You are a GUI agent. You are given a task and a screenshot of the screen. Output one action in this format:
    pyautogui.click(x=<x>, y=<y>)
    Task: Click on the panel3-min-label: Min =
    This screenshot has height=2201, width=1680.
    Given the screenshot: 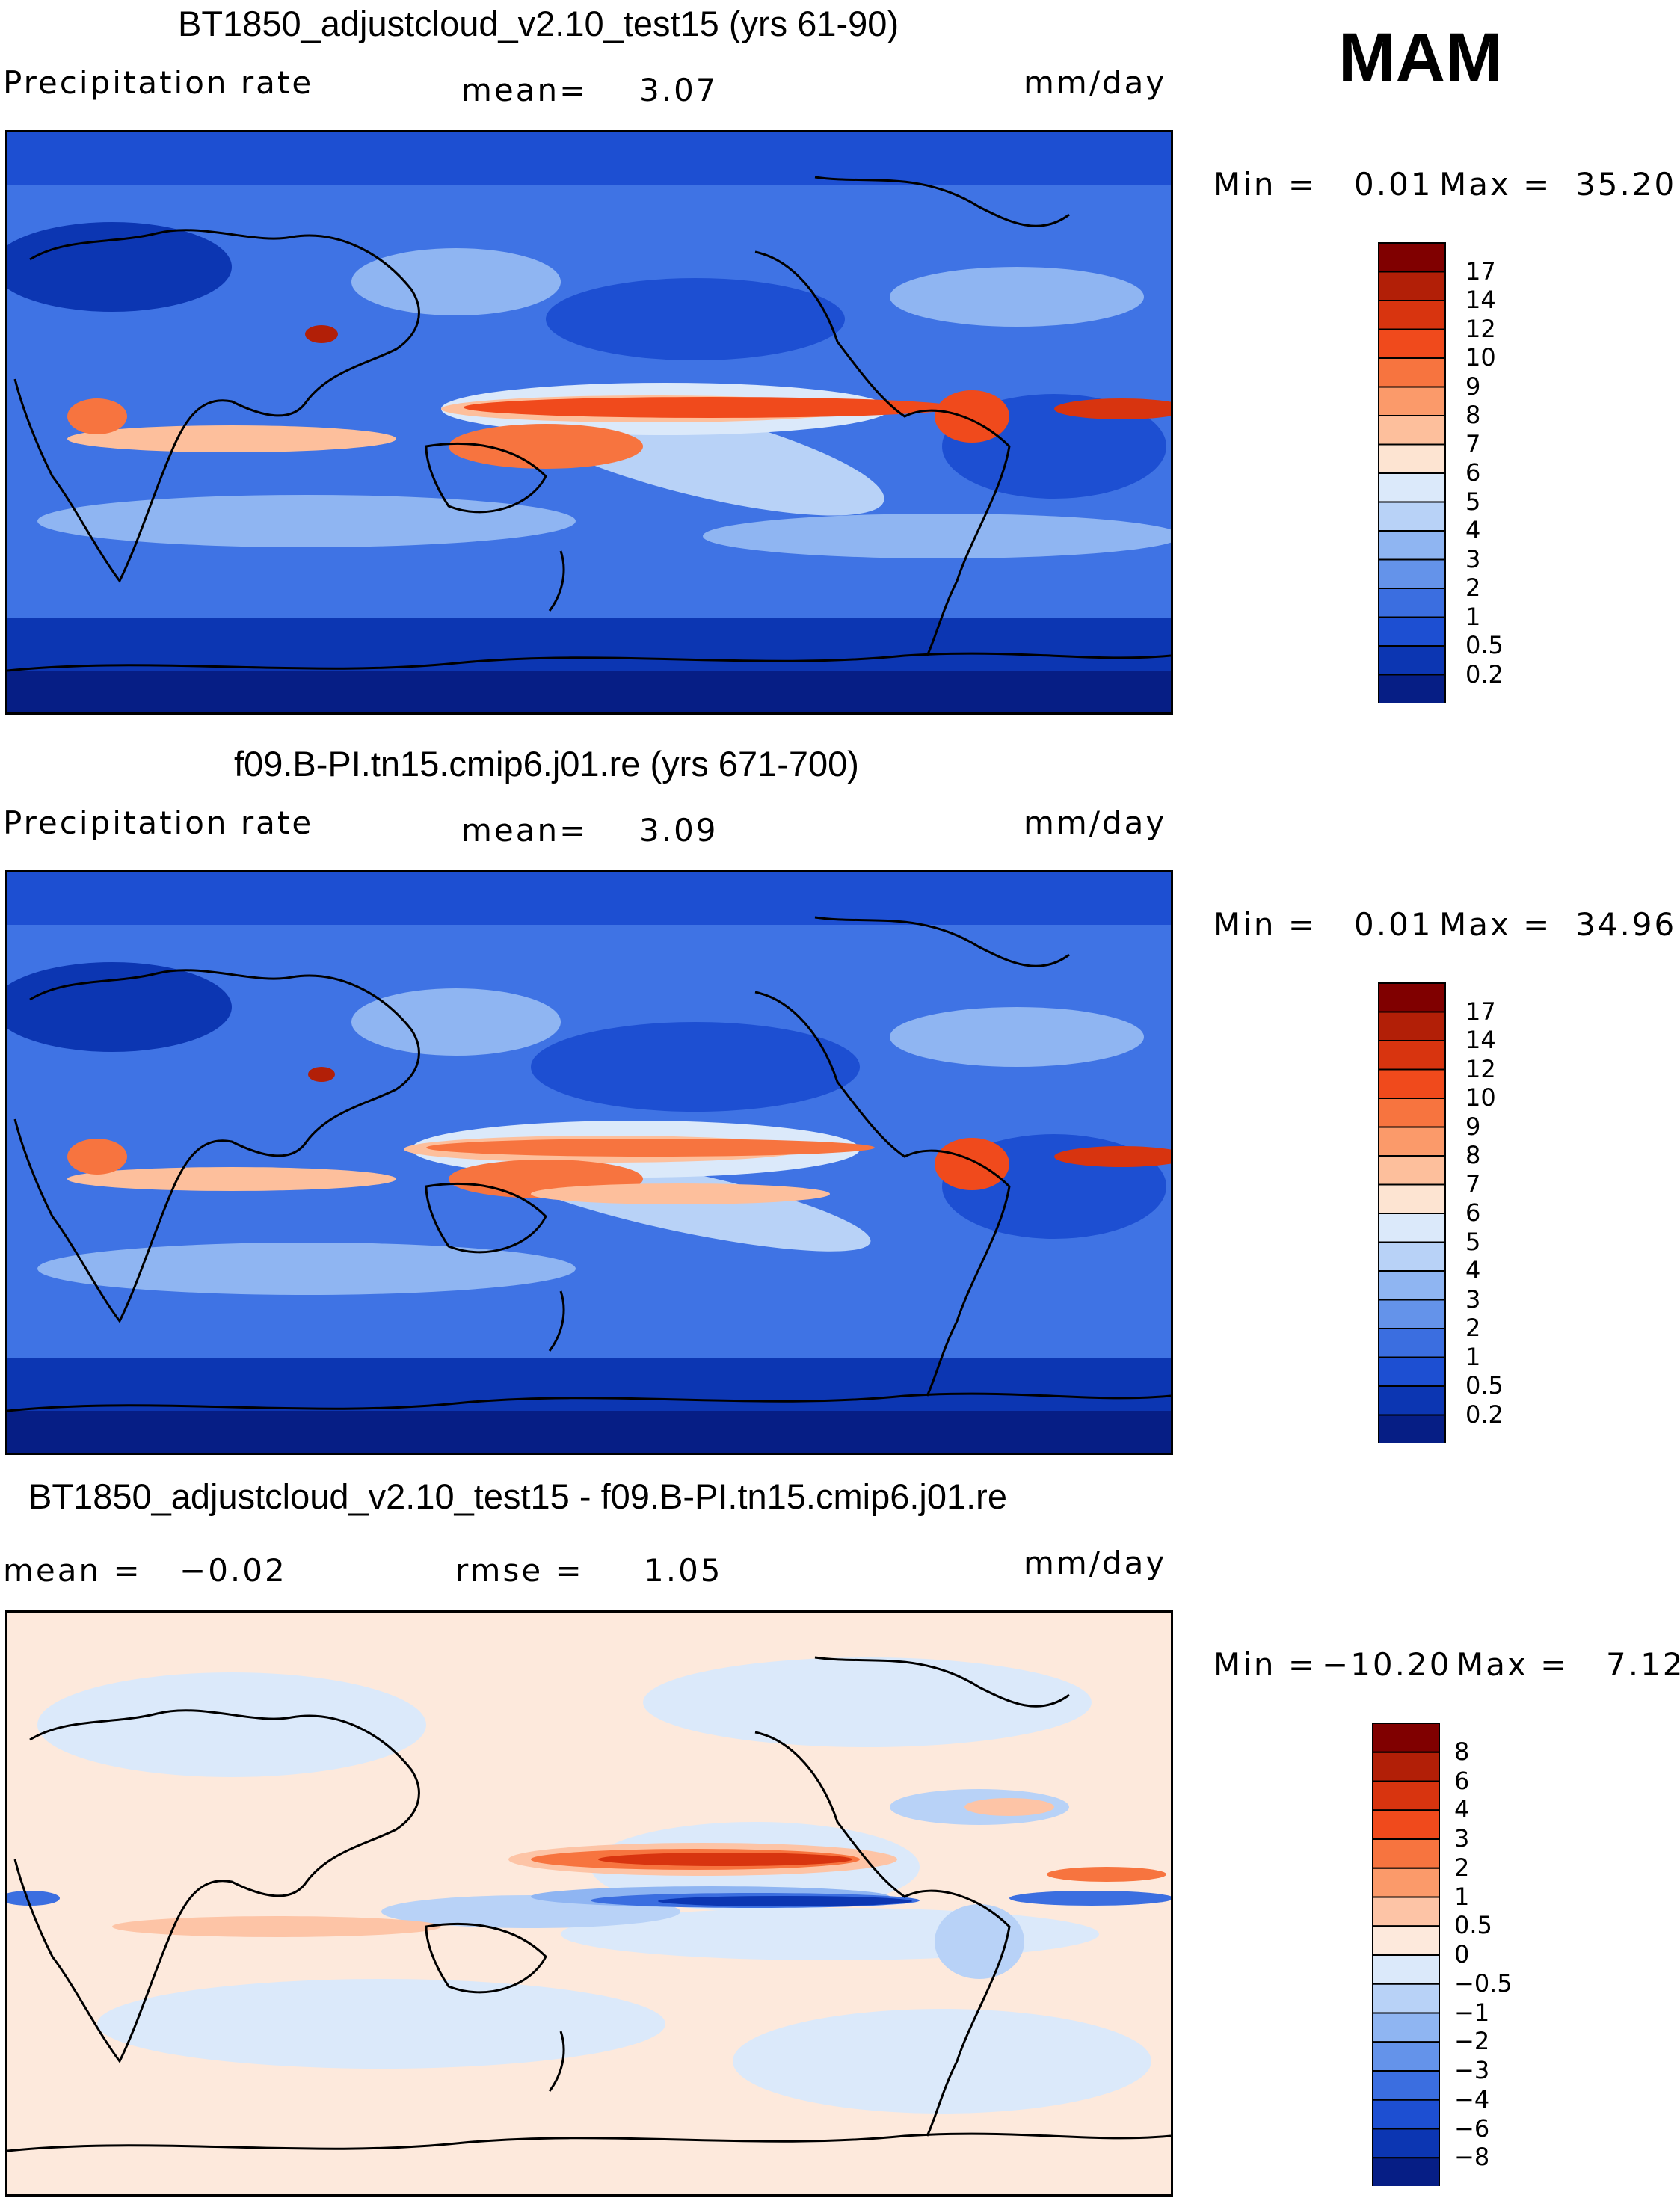 What is the action you would take?
    pyautogui.click(x=1265, y=1664)
    